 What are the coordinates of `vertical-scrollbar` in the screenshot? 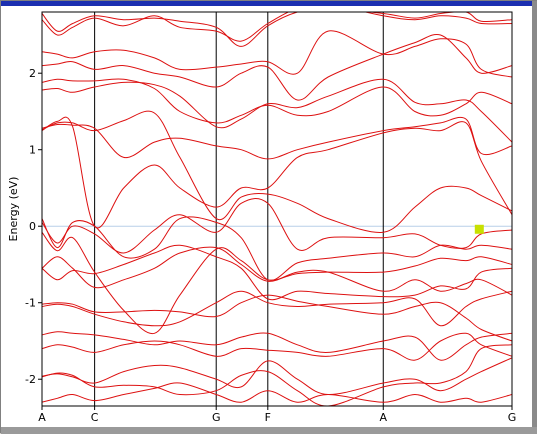 It's located at (534, 217).